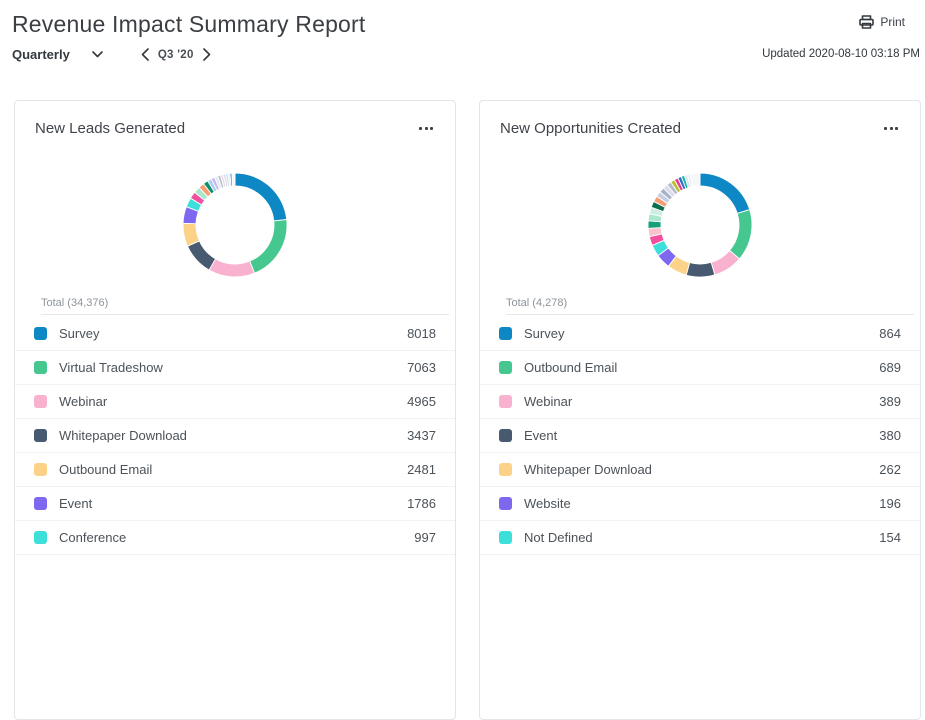  I want to click on updated-timestamp: Updated 2020-08-10 03:18 PM, so click(841, 54).